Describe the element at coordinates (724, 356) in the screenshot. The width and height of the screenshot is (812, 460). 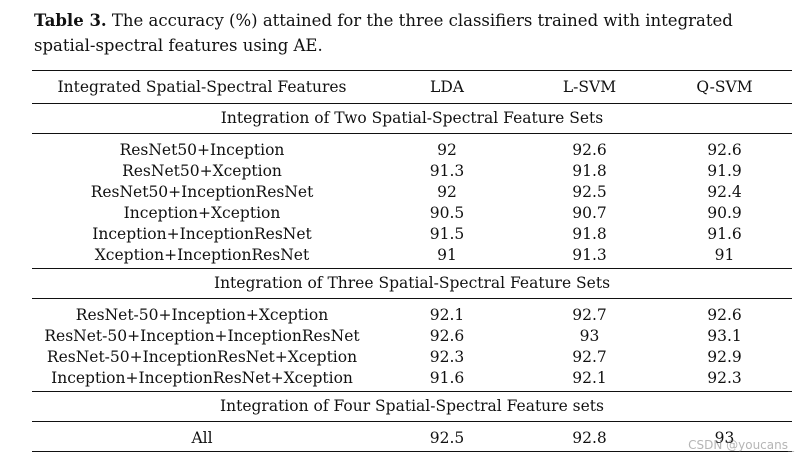
I see `cell-qsvm: 92.9` at that location.